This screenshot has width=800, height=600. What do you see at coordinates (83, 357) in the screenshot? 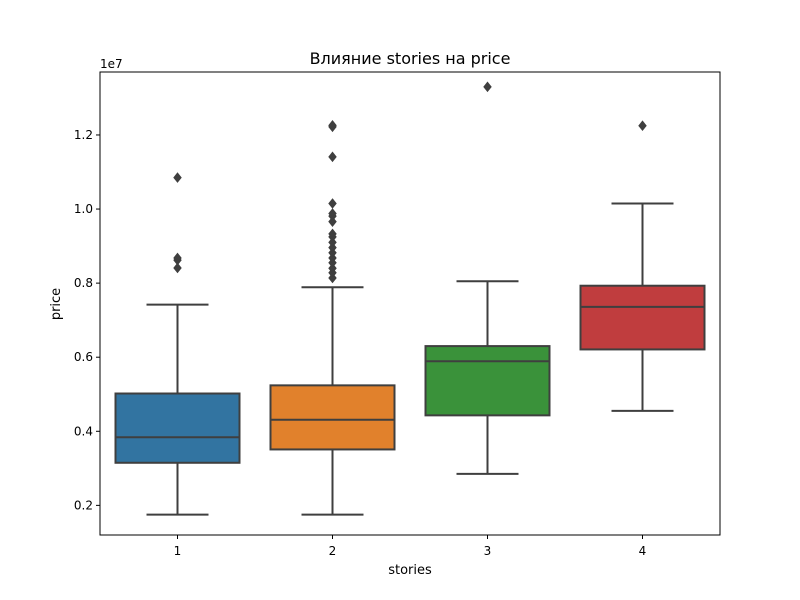
I see `y-tick-label: 0.6` at bounding box center [83, 357].